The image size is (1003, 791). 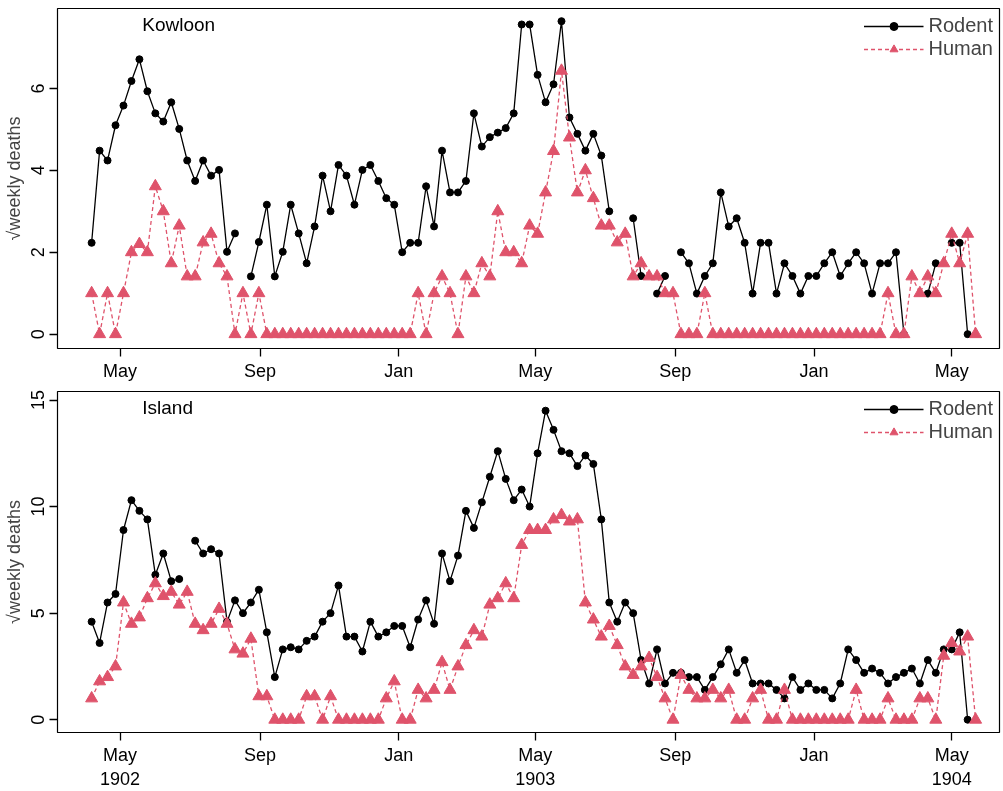 What do you see at coordinates (38, 613) in the screenshot?
I see `y-tick-label: 5` at bounding box center [38, 613].